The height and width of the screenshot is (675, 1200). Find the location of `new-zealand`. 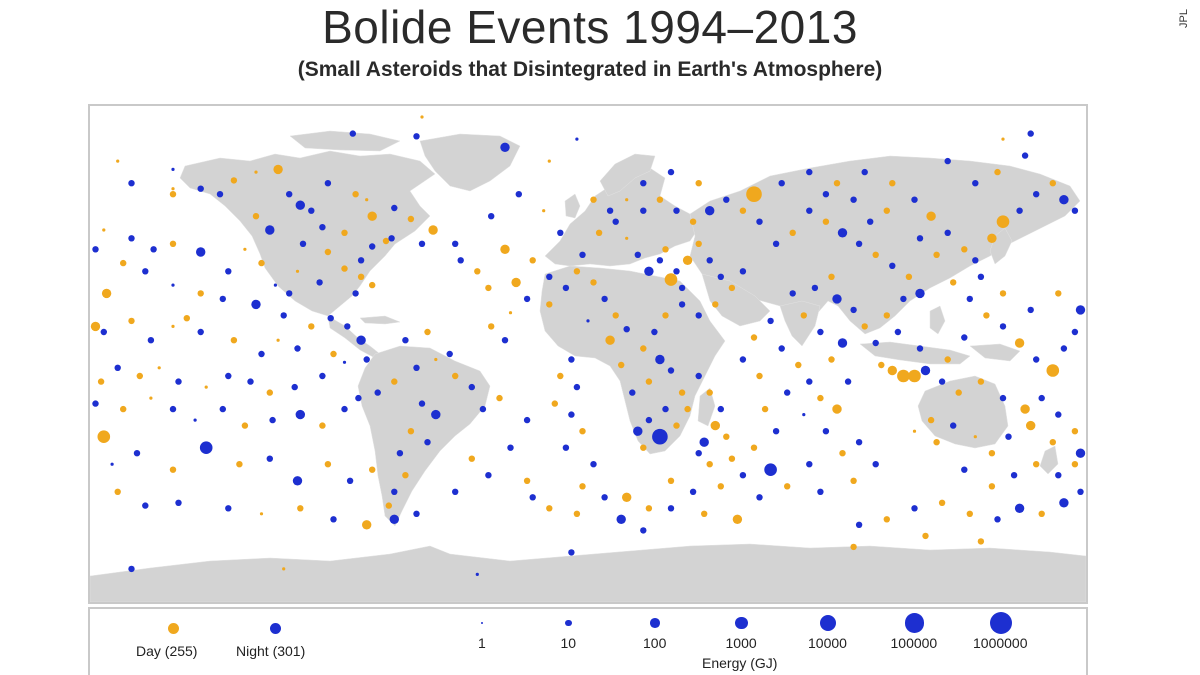

new-zealand is located at coordinates (1049, 460).